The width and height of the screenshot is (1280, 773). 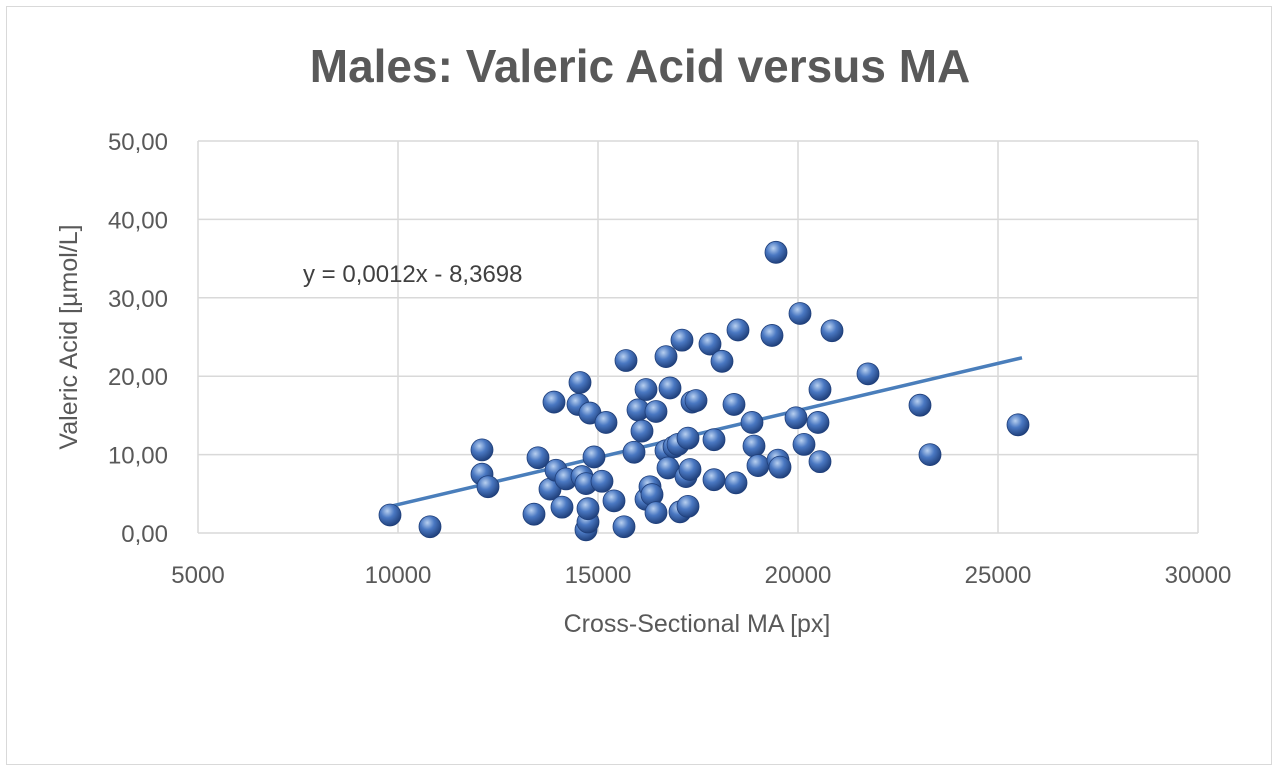 What do you see at coordinates (413, 274) in the screenshot?
I see `trendline-equation: y = 0,0012x - 8,3698` at bounding box center [413, 274].